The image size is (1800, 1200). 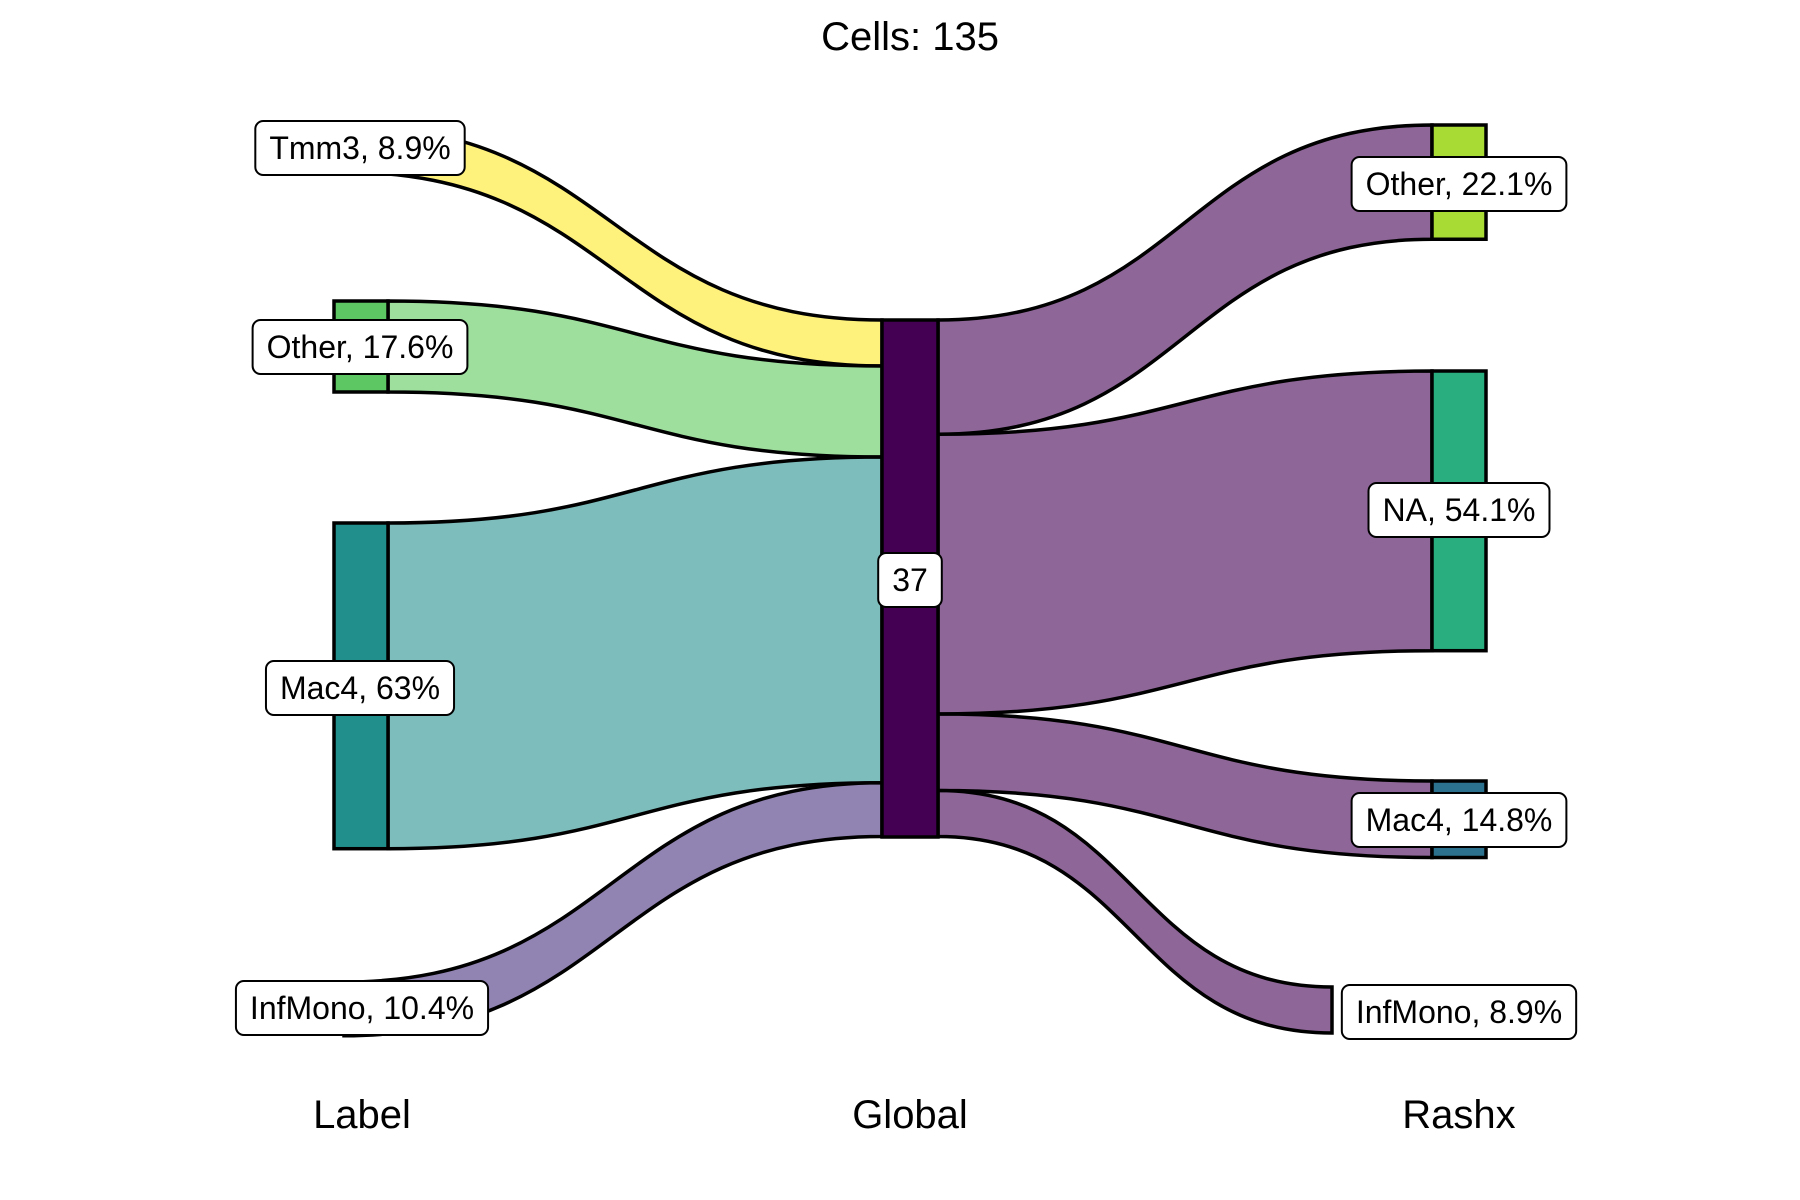 I want to click on label-center-box, so click(x=910, y=580).